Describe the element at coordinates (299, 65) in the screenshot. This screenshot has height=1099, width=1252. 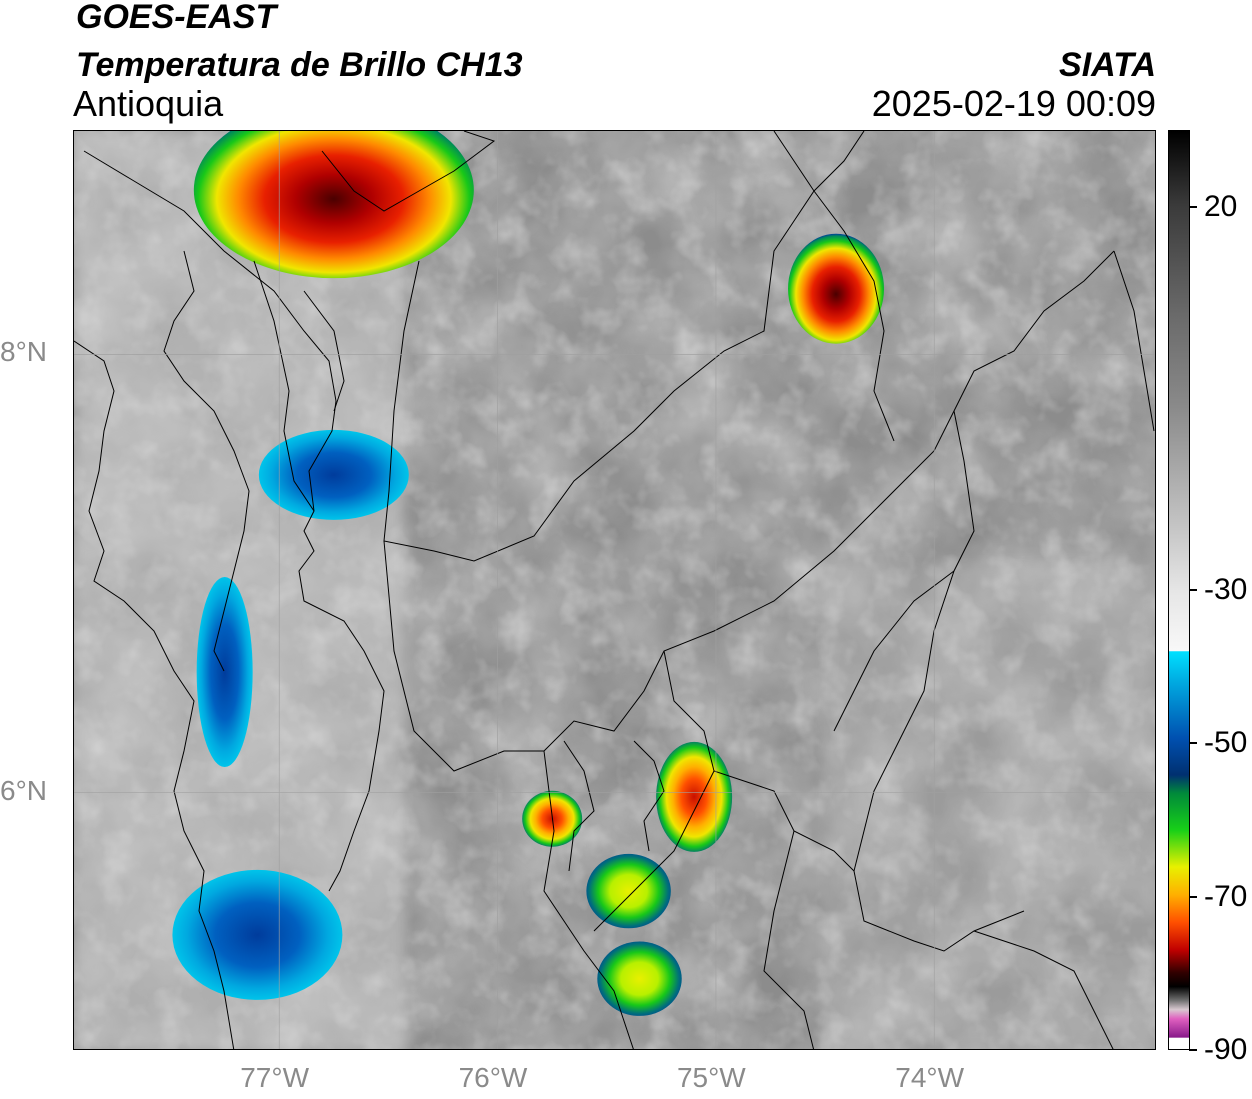
I see `product-title: Temperatura de Brillo CH13` at that location.